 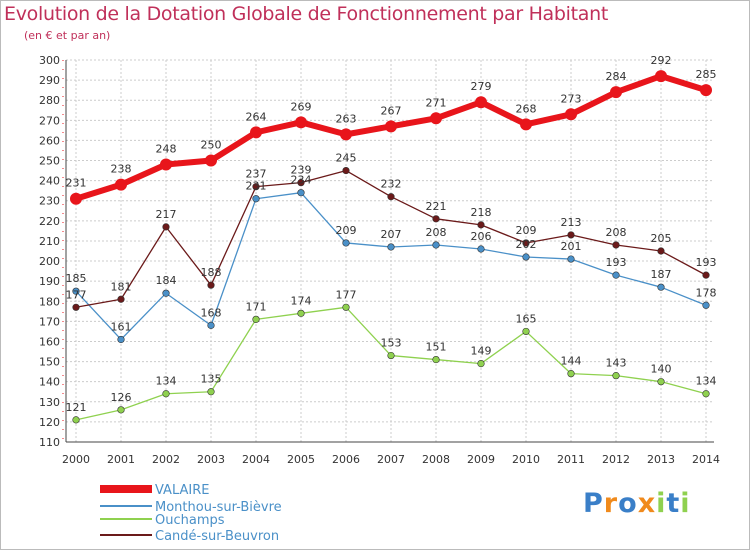 I want to click on data-label: 237, so click(x=256, y=174).